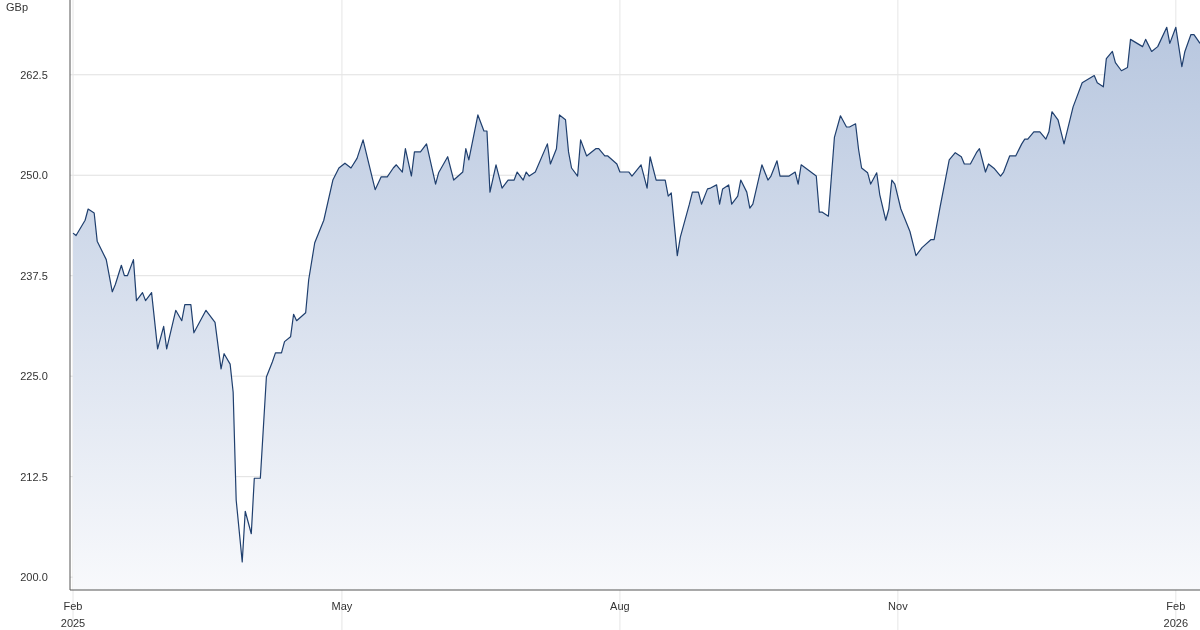 This screenshot has height=630, width=1200. Describe the element at coordinates (620, 606) in the screenshot. I see `x-tick-label: Aug` at that location.